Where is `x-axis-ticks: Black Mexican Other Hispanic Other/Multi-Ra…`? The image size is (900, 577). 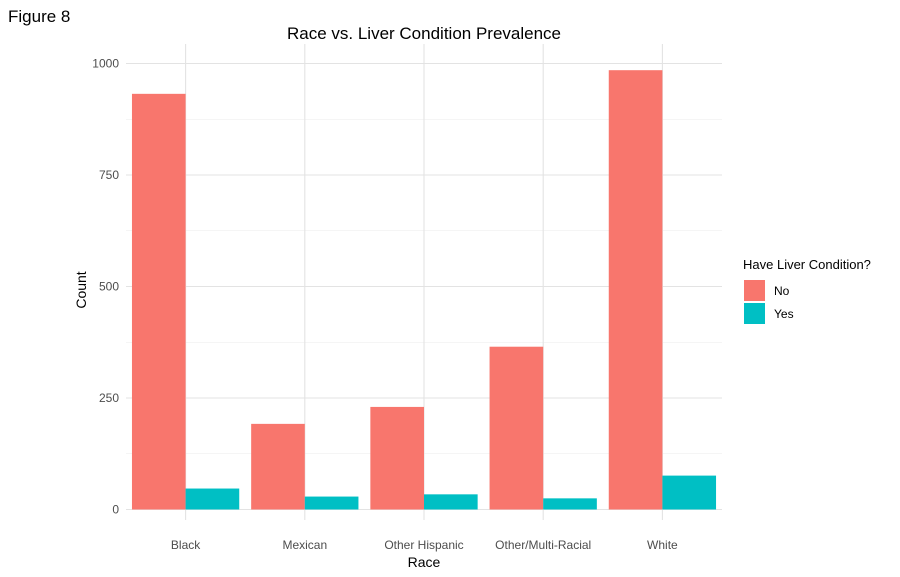
x-axis-ticks: Black Mexican Other Hispanic Other/Multi-Ra… is located at coordinates (424, 545).